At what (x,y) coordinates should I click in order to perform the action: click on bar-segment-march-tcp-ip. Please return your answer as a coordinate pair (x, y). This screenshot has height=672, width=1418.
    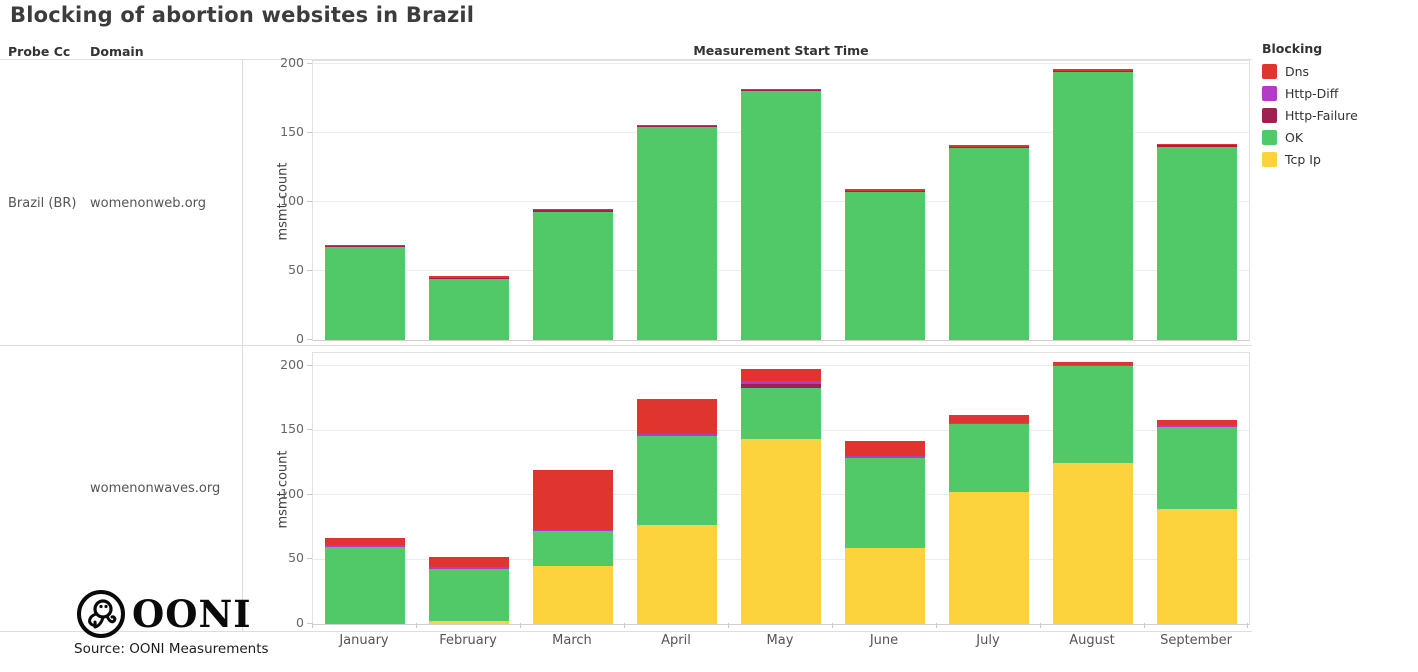
    Looking at the image, I should click on (573, 594).